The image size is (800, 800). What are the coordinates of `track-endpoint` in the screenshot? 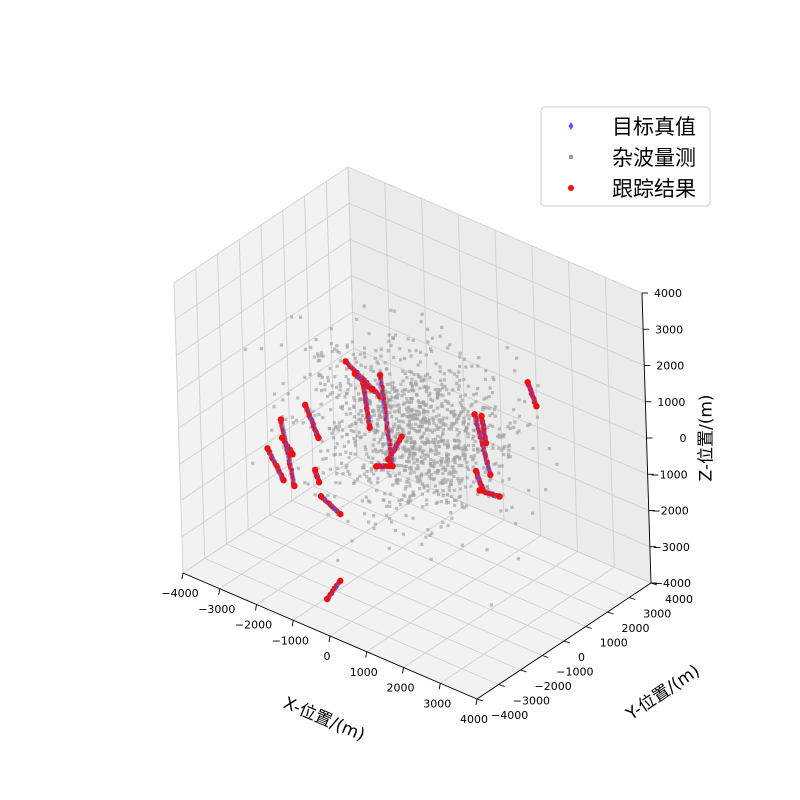 It's located at (319, 482).